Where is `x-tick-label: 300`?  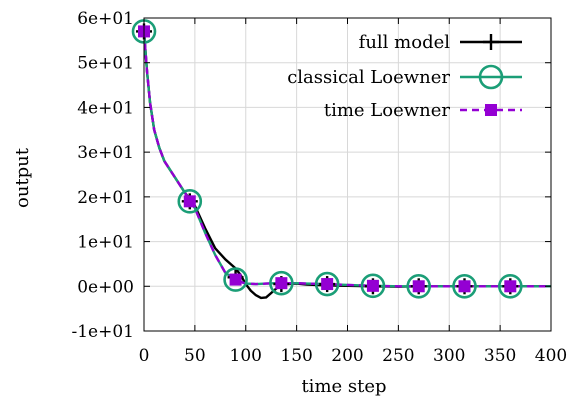
x-tick-label: 300 is located at coordinates (449, 356).